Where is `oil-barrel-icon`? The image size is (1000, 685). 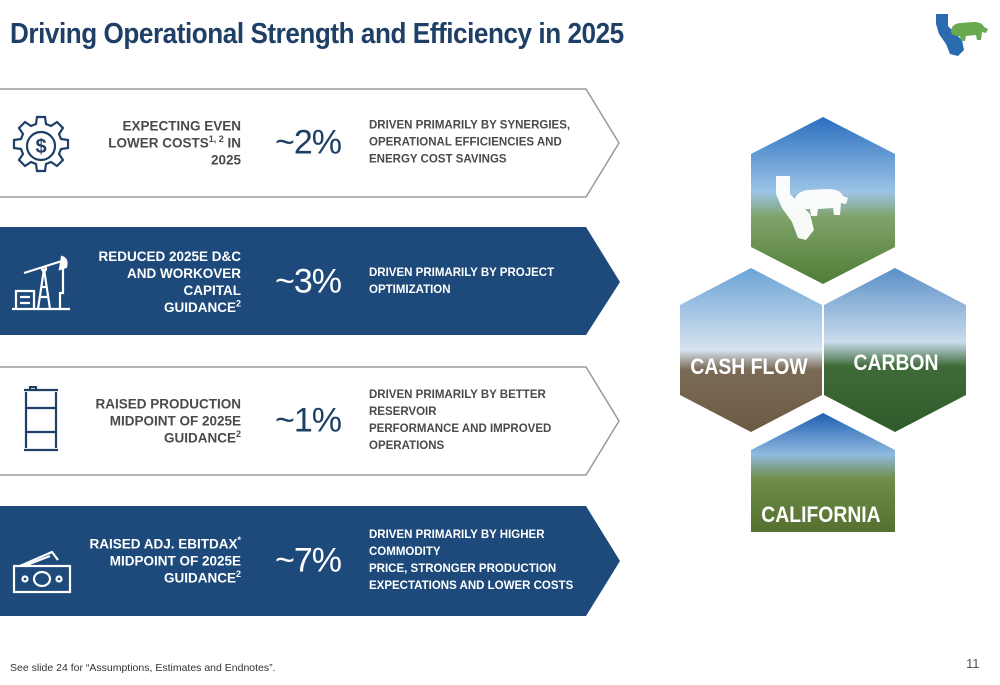
oil-barrel-icon is located at coordinates (41, 419).